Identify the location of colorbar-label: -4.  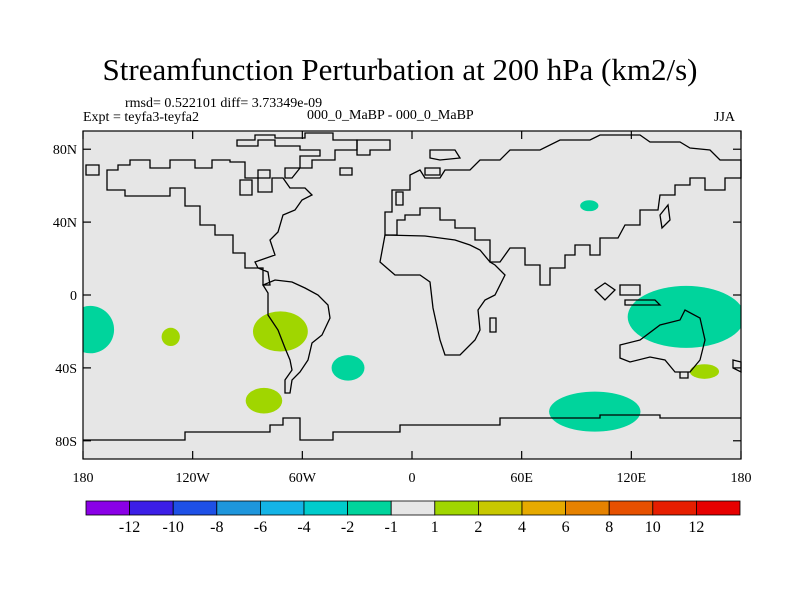
(303, 527).